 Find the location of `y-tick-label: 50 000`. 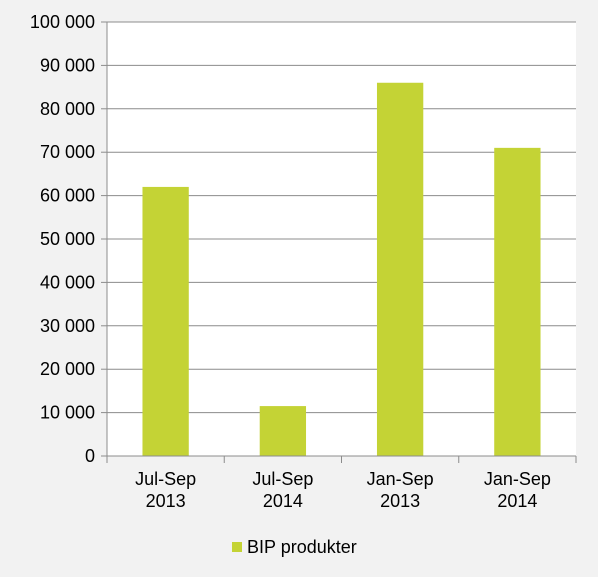

y-tick-label: 50 000 is located at coordinates (67, 239).